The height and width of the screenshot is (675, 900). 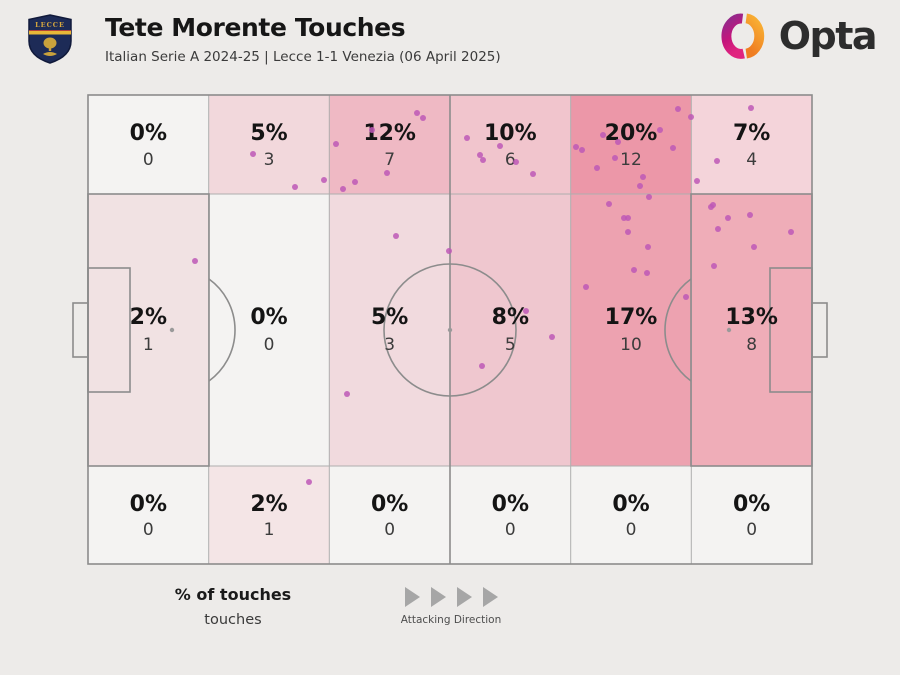 What do you see at coordinates (510, 345) in the screenshot?
I see `zone-count-label: 5` at bounding box center [510, 345].